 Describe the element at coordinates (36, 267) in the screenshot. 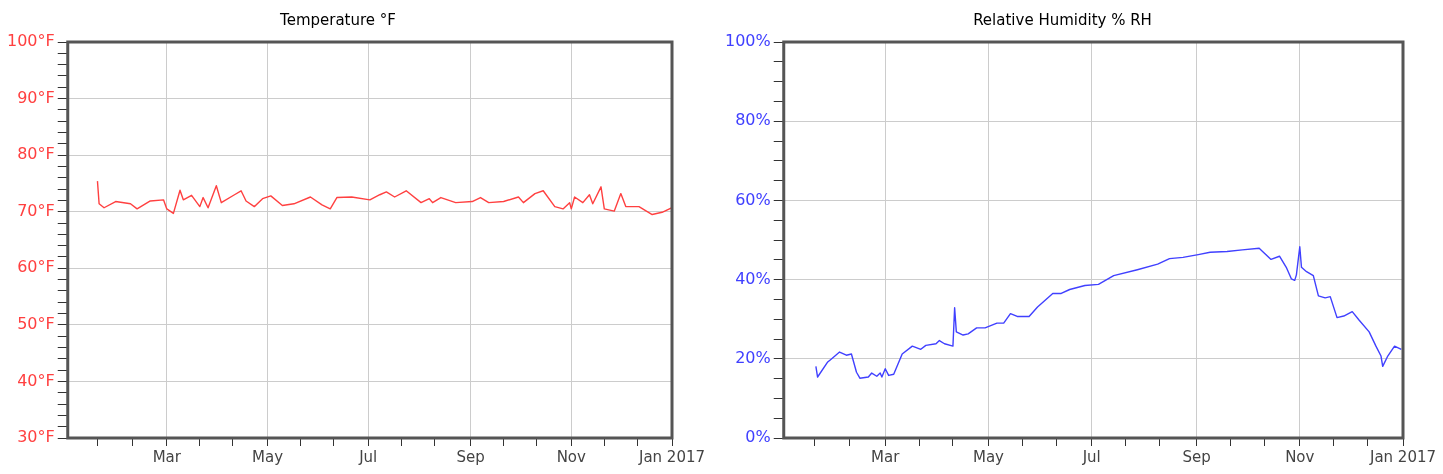

I see `y-tick-label: 60°F` at that location.